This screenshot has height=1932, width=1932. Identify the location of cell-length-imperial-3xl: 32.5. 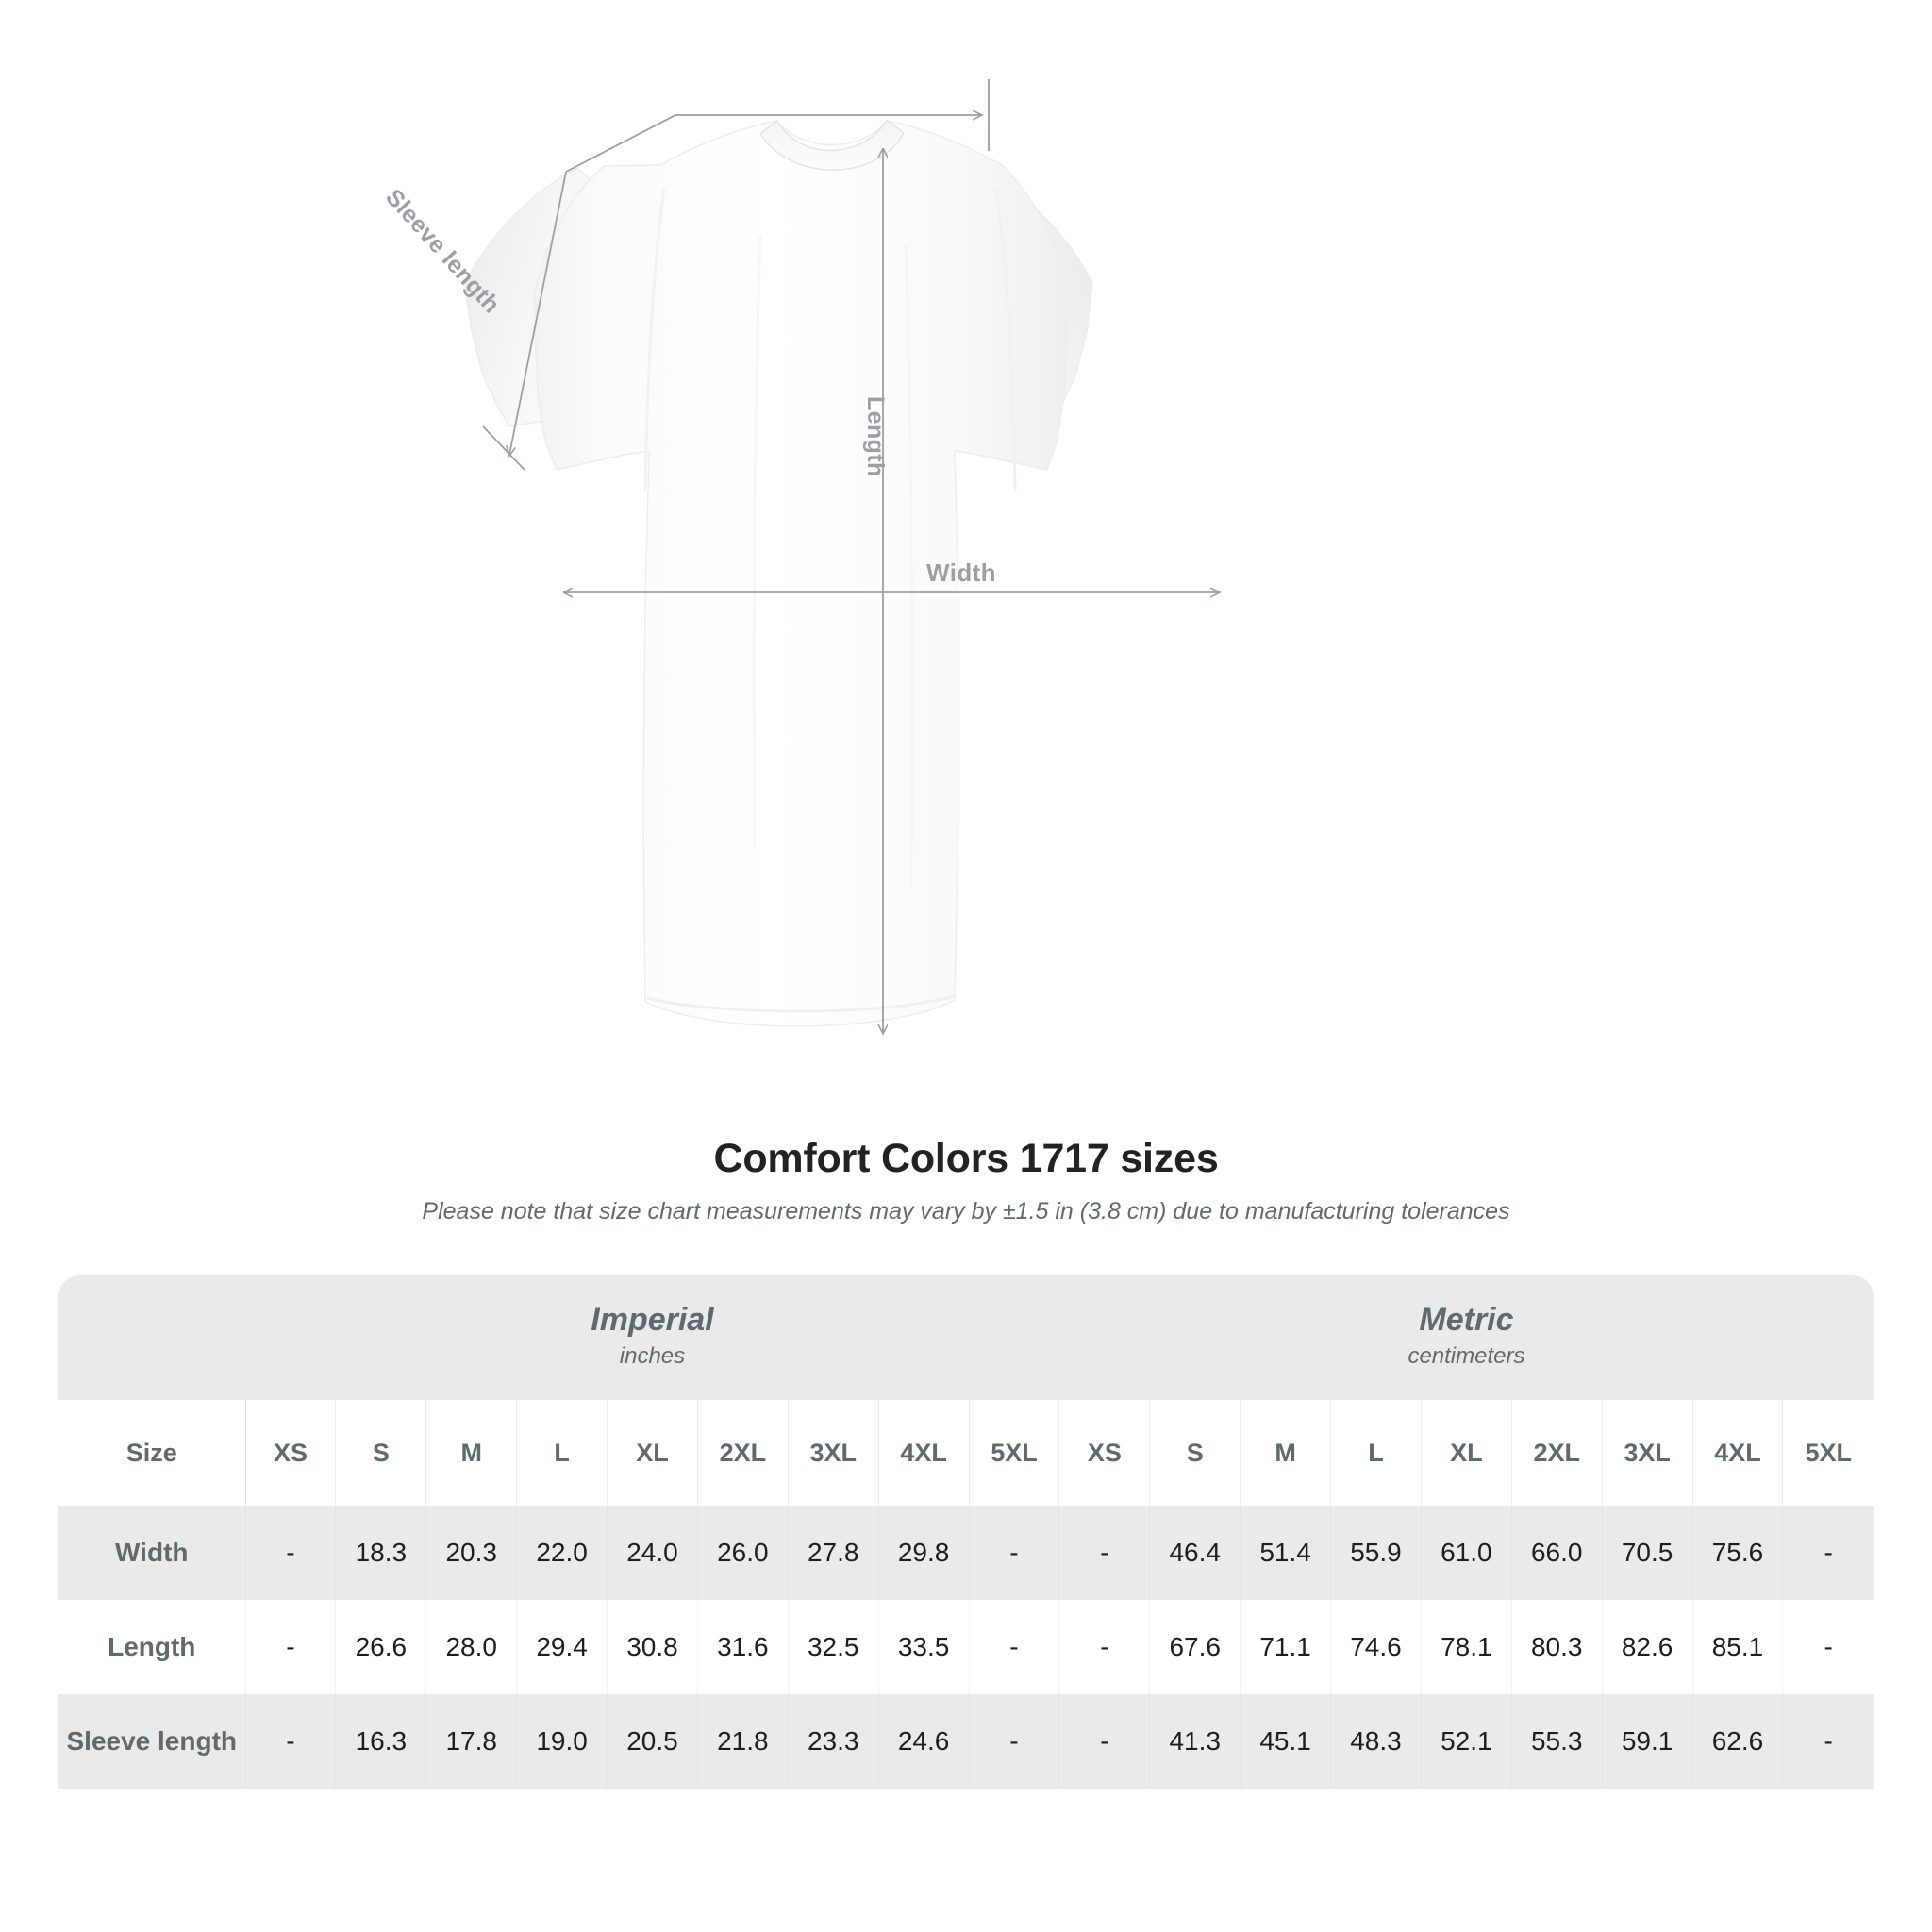
(833, 1647).